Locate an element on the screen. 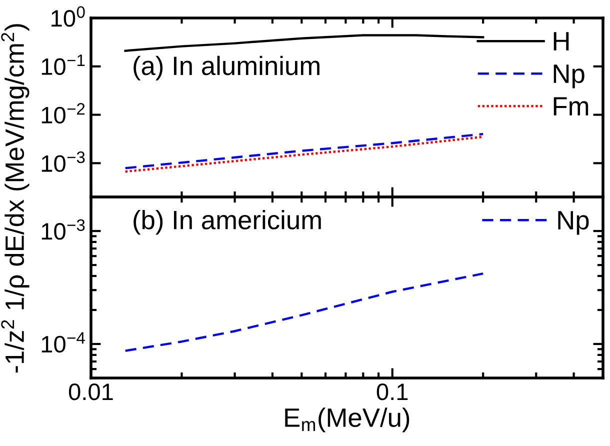 This screenshot has height=446, width=610. x-tick-label: 0.1 is located at coordinates (392, 391).